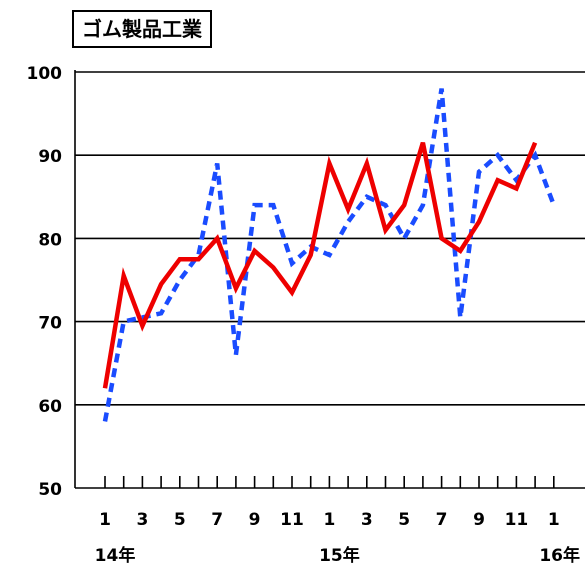 The image size is (585, 572). What do you see at coordinates (559, 555) in the screenshot?
I see `year-label: 16年` at bounding box center [559, 555].